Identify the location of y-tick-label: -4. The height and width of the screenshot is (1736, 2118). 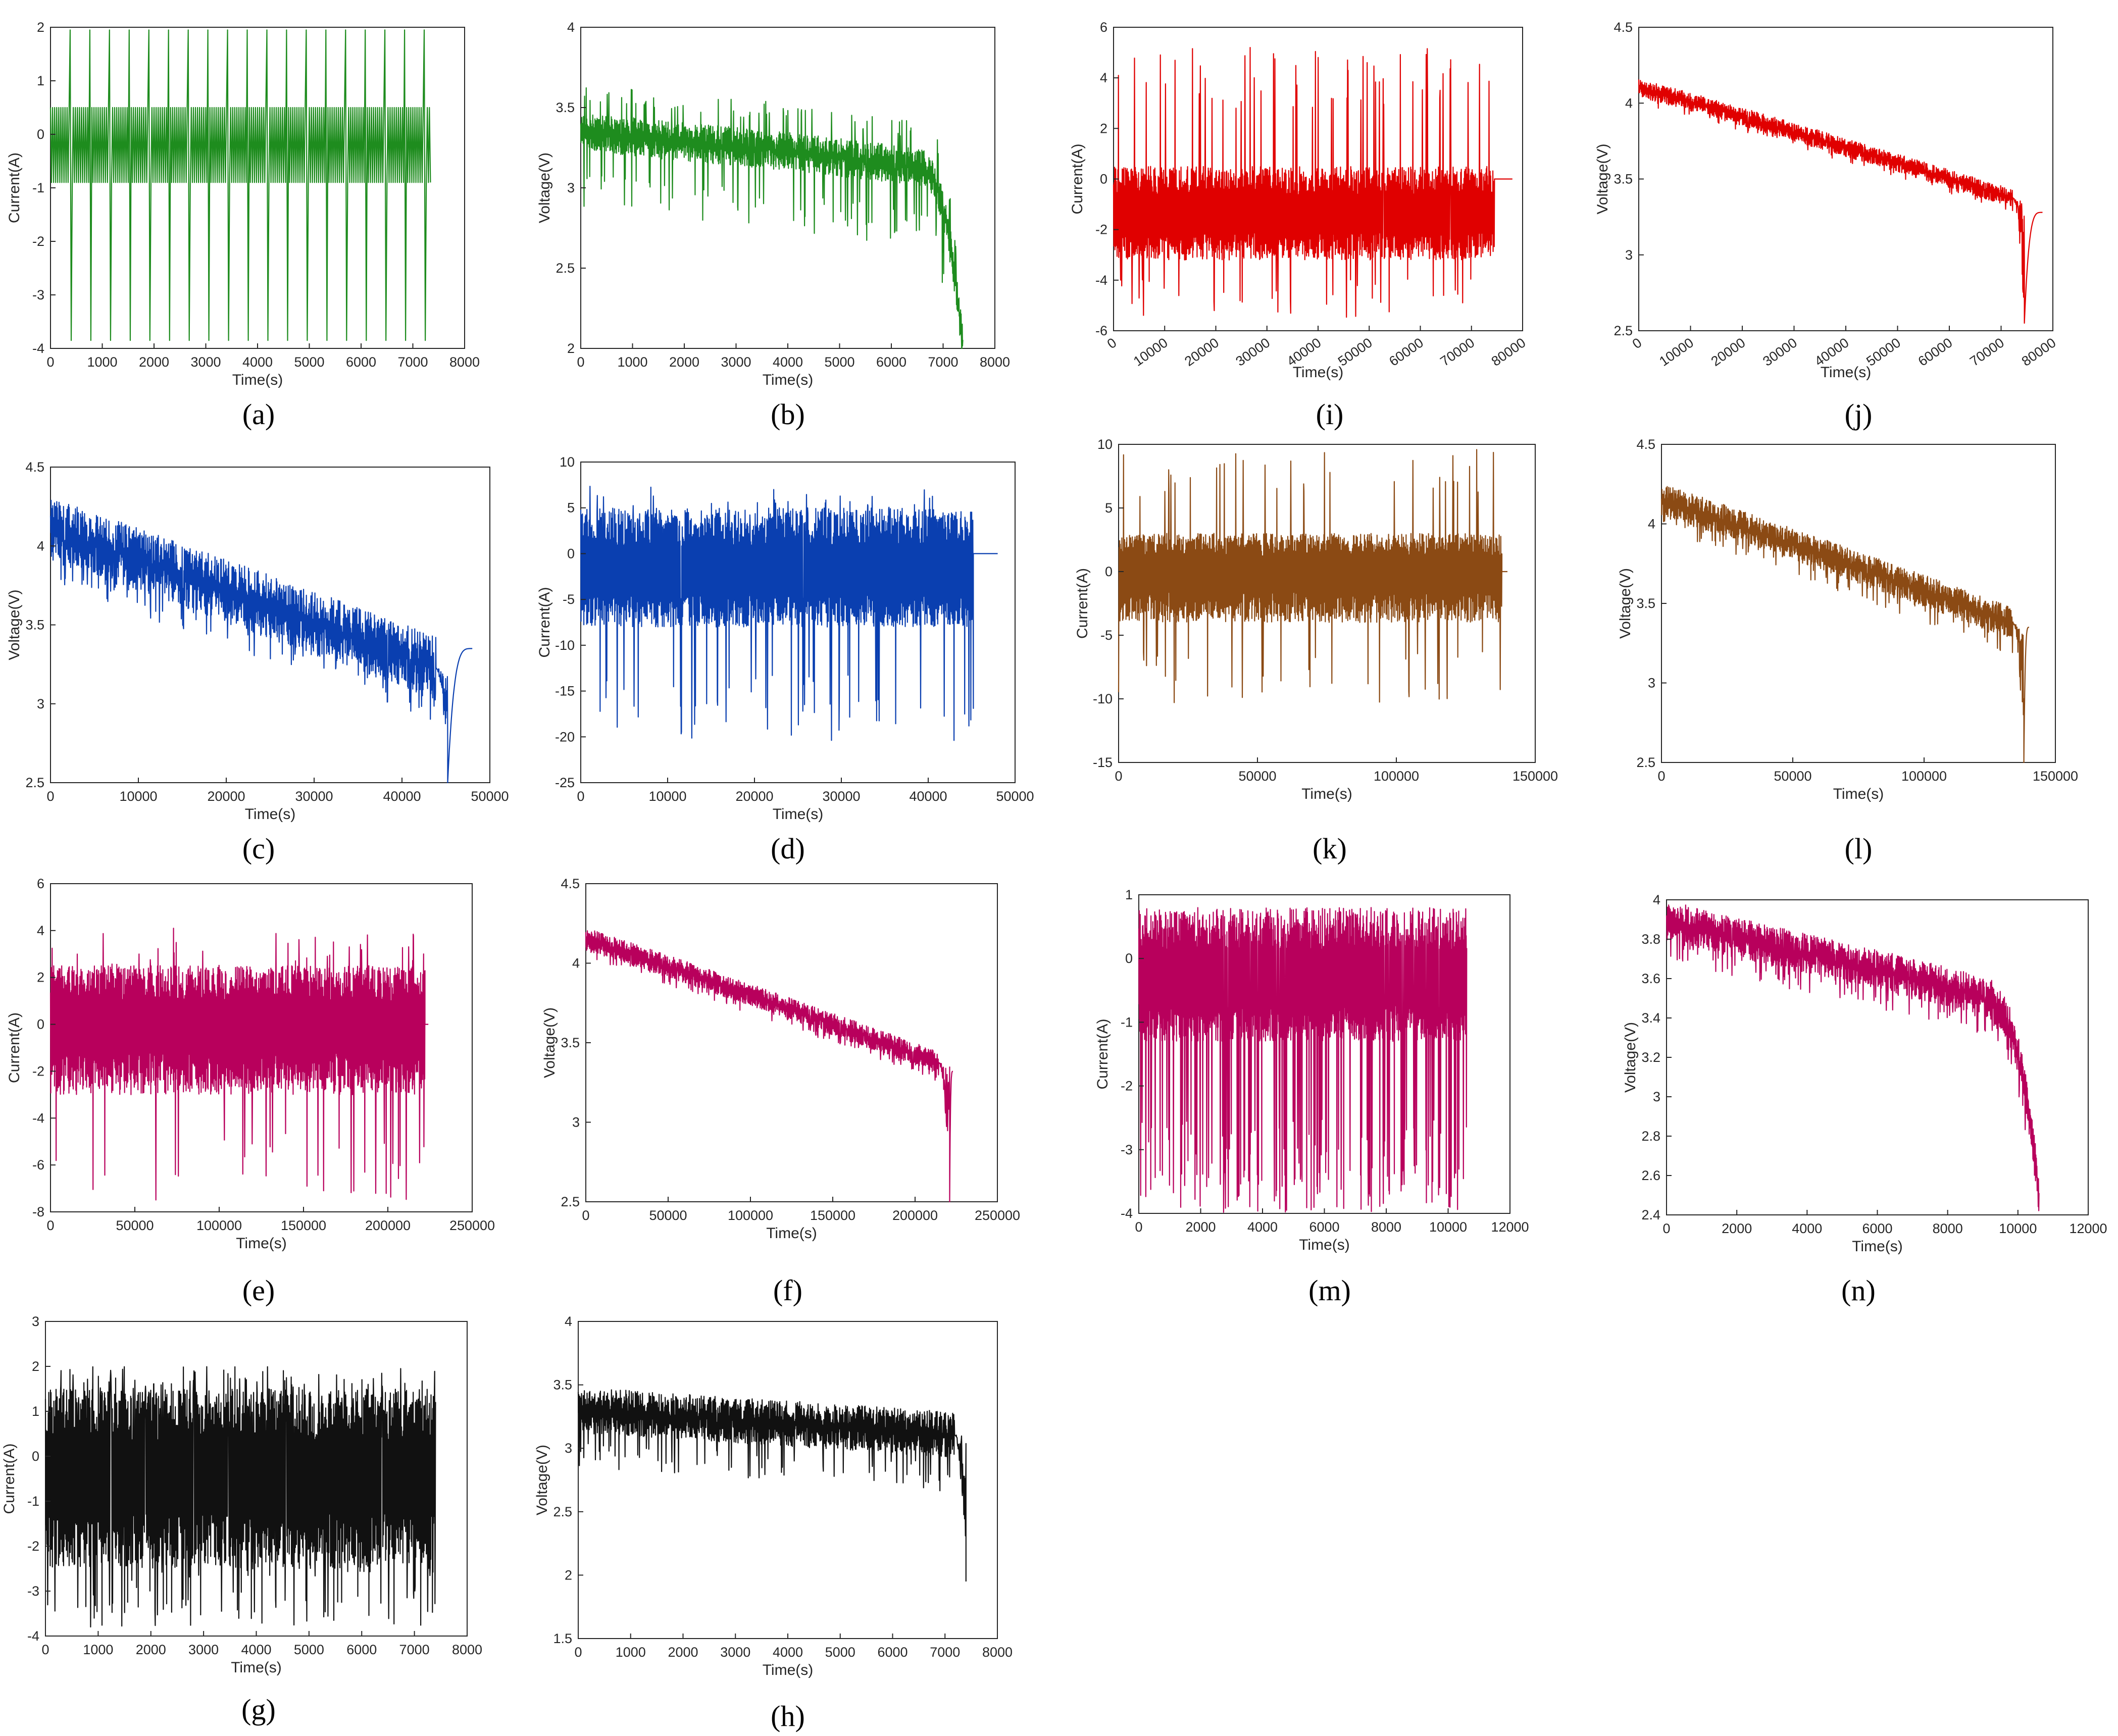
(38, 1118).